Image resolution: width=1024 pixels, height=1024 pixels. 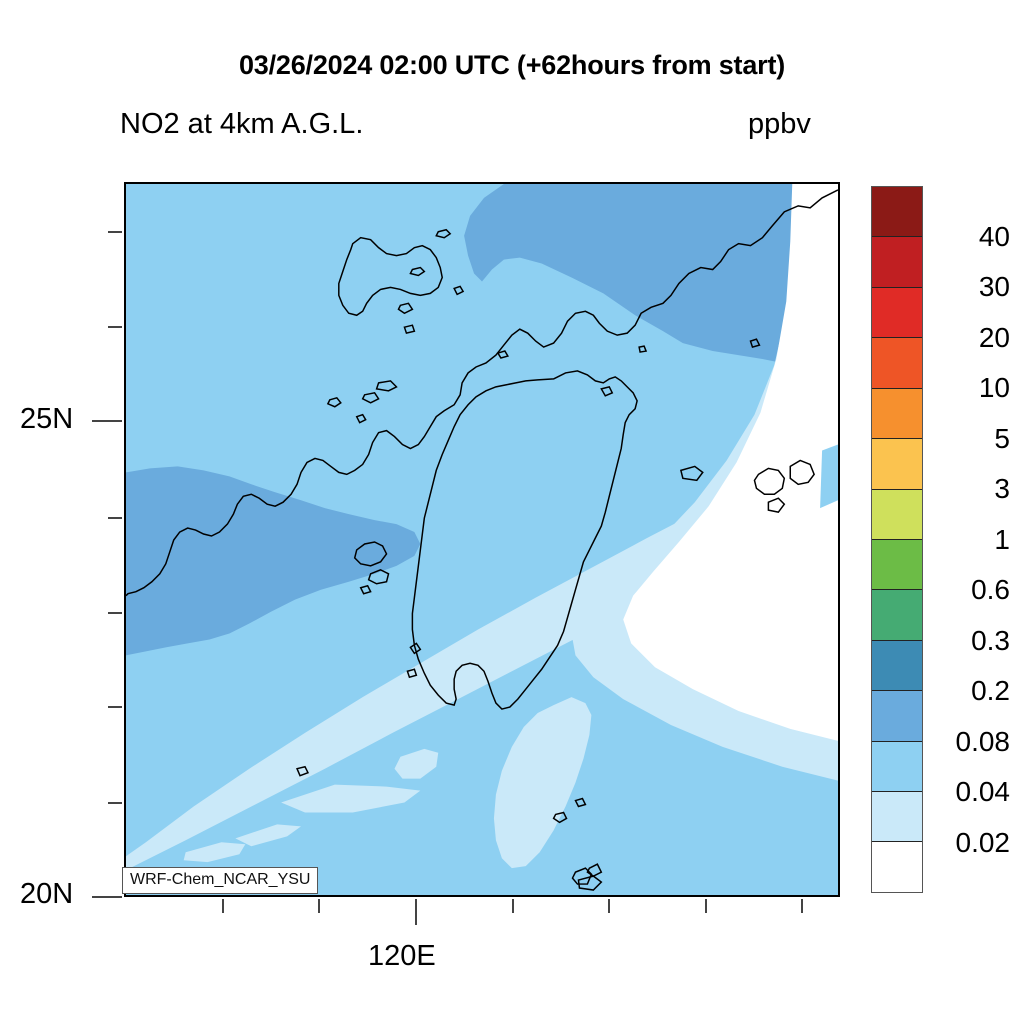 What do you see at coordinates (416, 763) in the screenshot?
I see `contour-patch-0p02-0p04-penghu` at bounding box center [416, 763].